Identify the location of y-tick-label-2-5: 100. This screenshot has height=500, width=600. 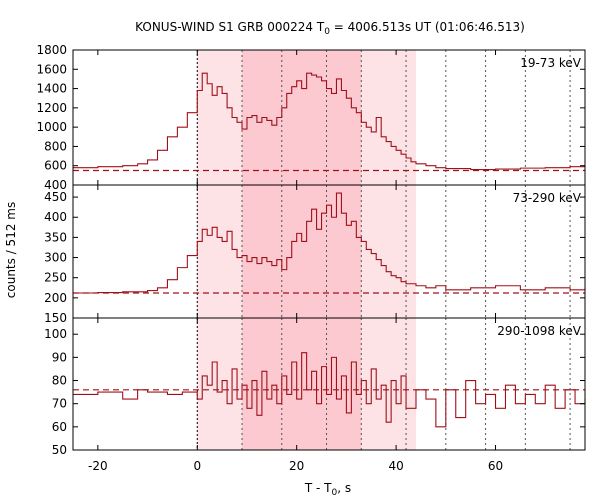
(55, 334).